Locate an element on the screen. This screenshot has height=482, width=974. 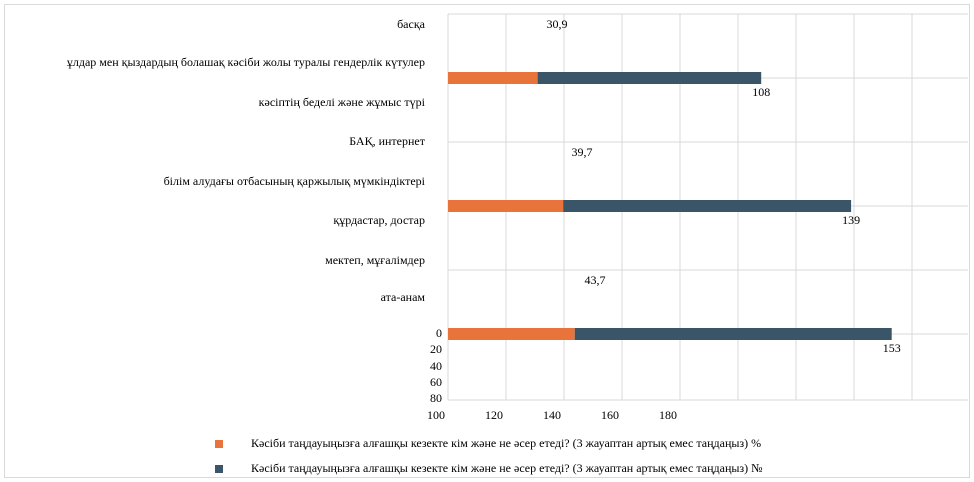
category-label: ата-анам is located at coordinates (403, 297).